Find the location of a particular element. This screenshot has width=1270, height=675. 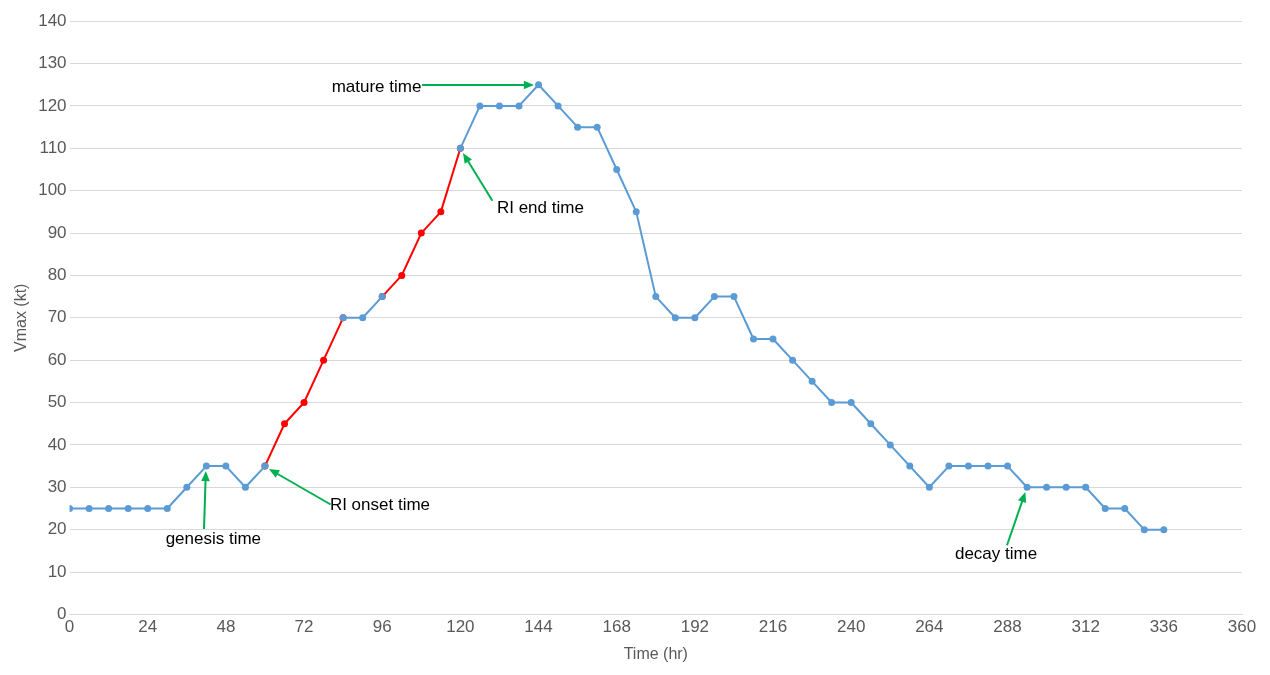

y-tick-label: 90 is located at coordinates (57, 232).